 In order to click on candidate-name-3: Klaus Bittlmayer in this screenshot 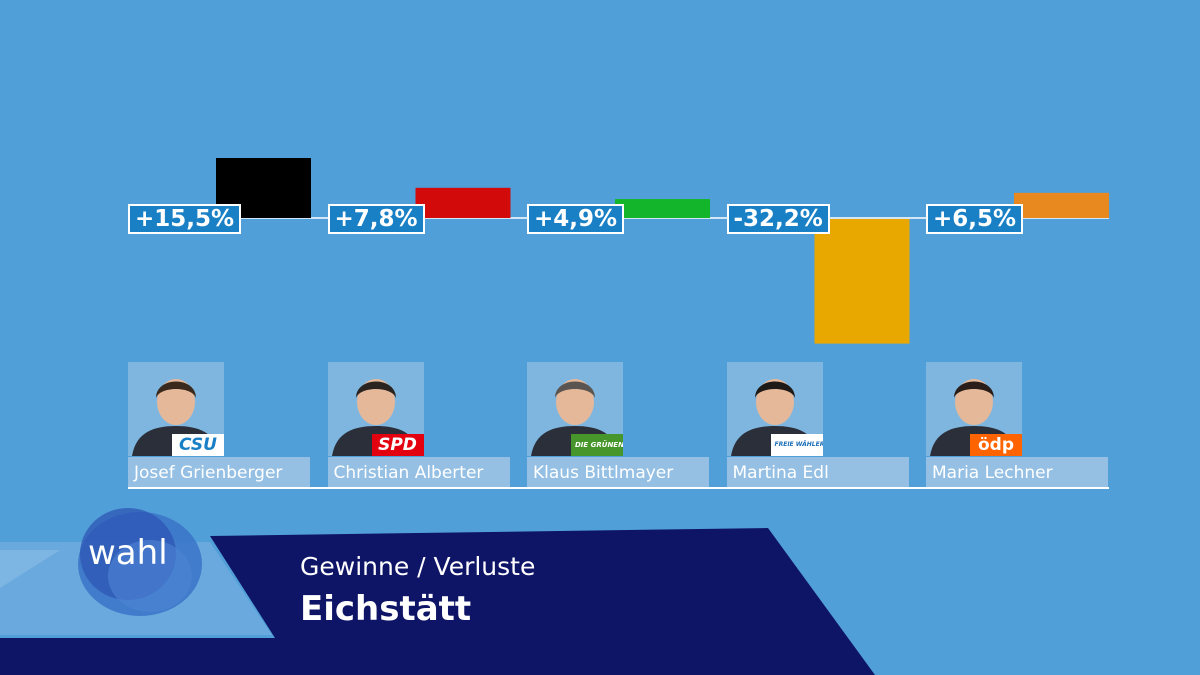, I will do `click(618, 472)`.